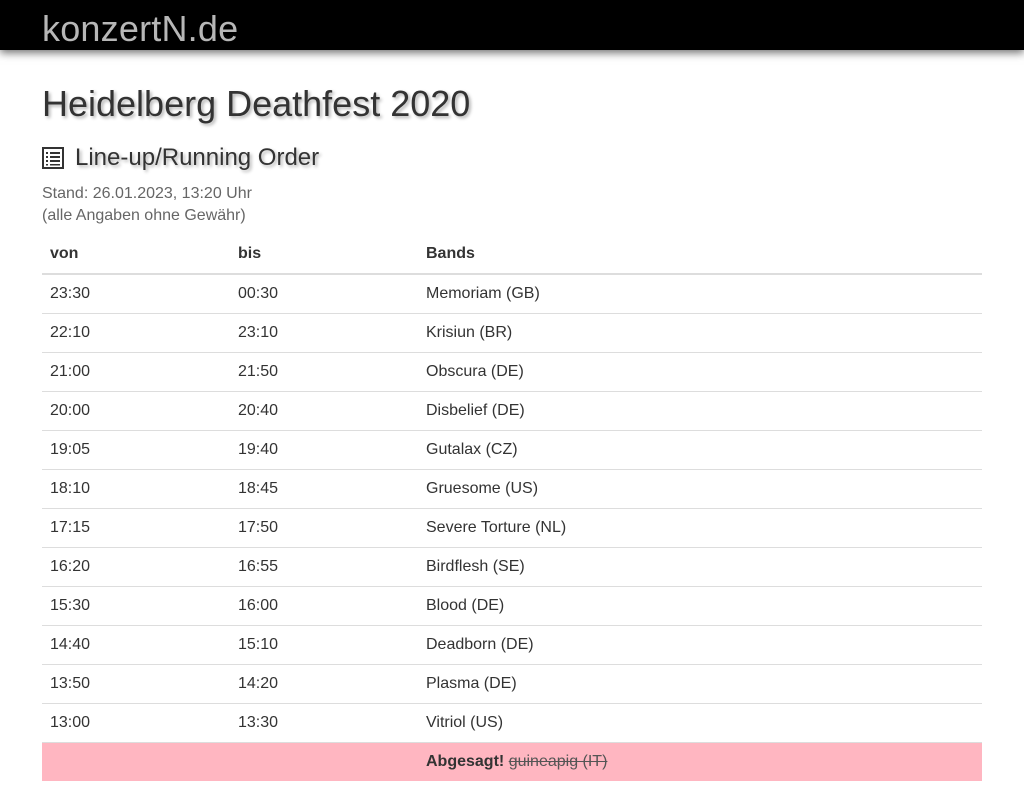  What do you see at coordinates (136, 489) in the screenshot?
I see `cell-from: 18:10` at bounding box center [136, 489].